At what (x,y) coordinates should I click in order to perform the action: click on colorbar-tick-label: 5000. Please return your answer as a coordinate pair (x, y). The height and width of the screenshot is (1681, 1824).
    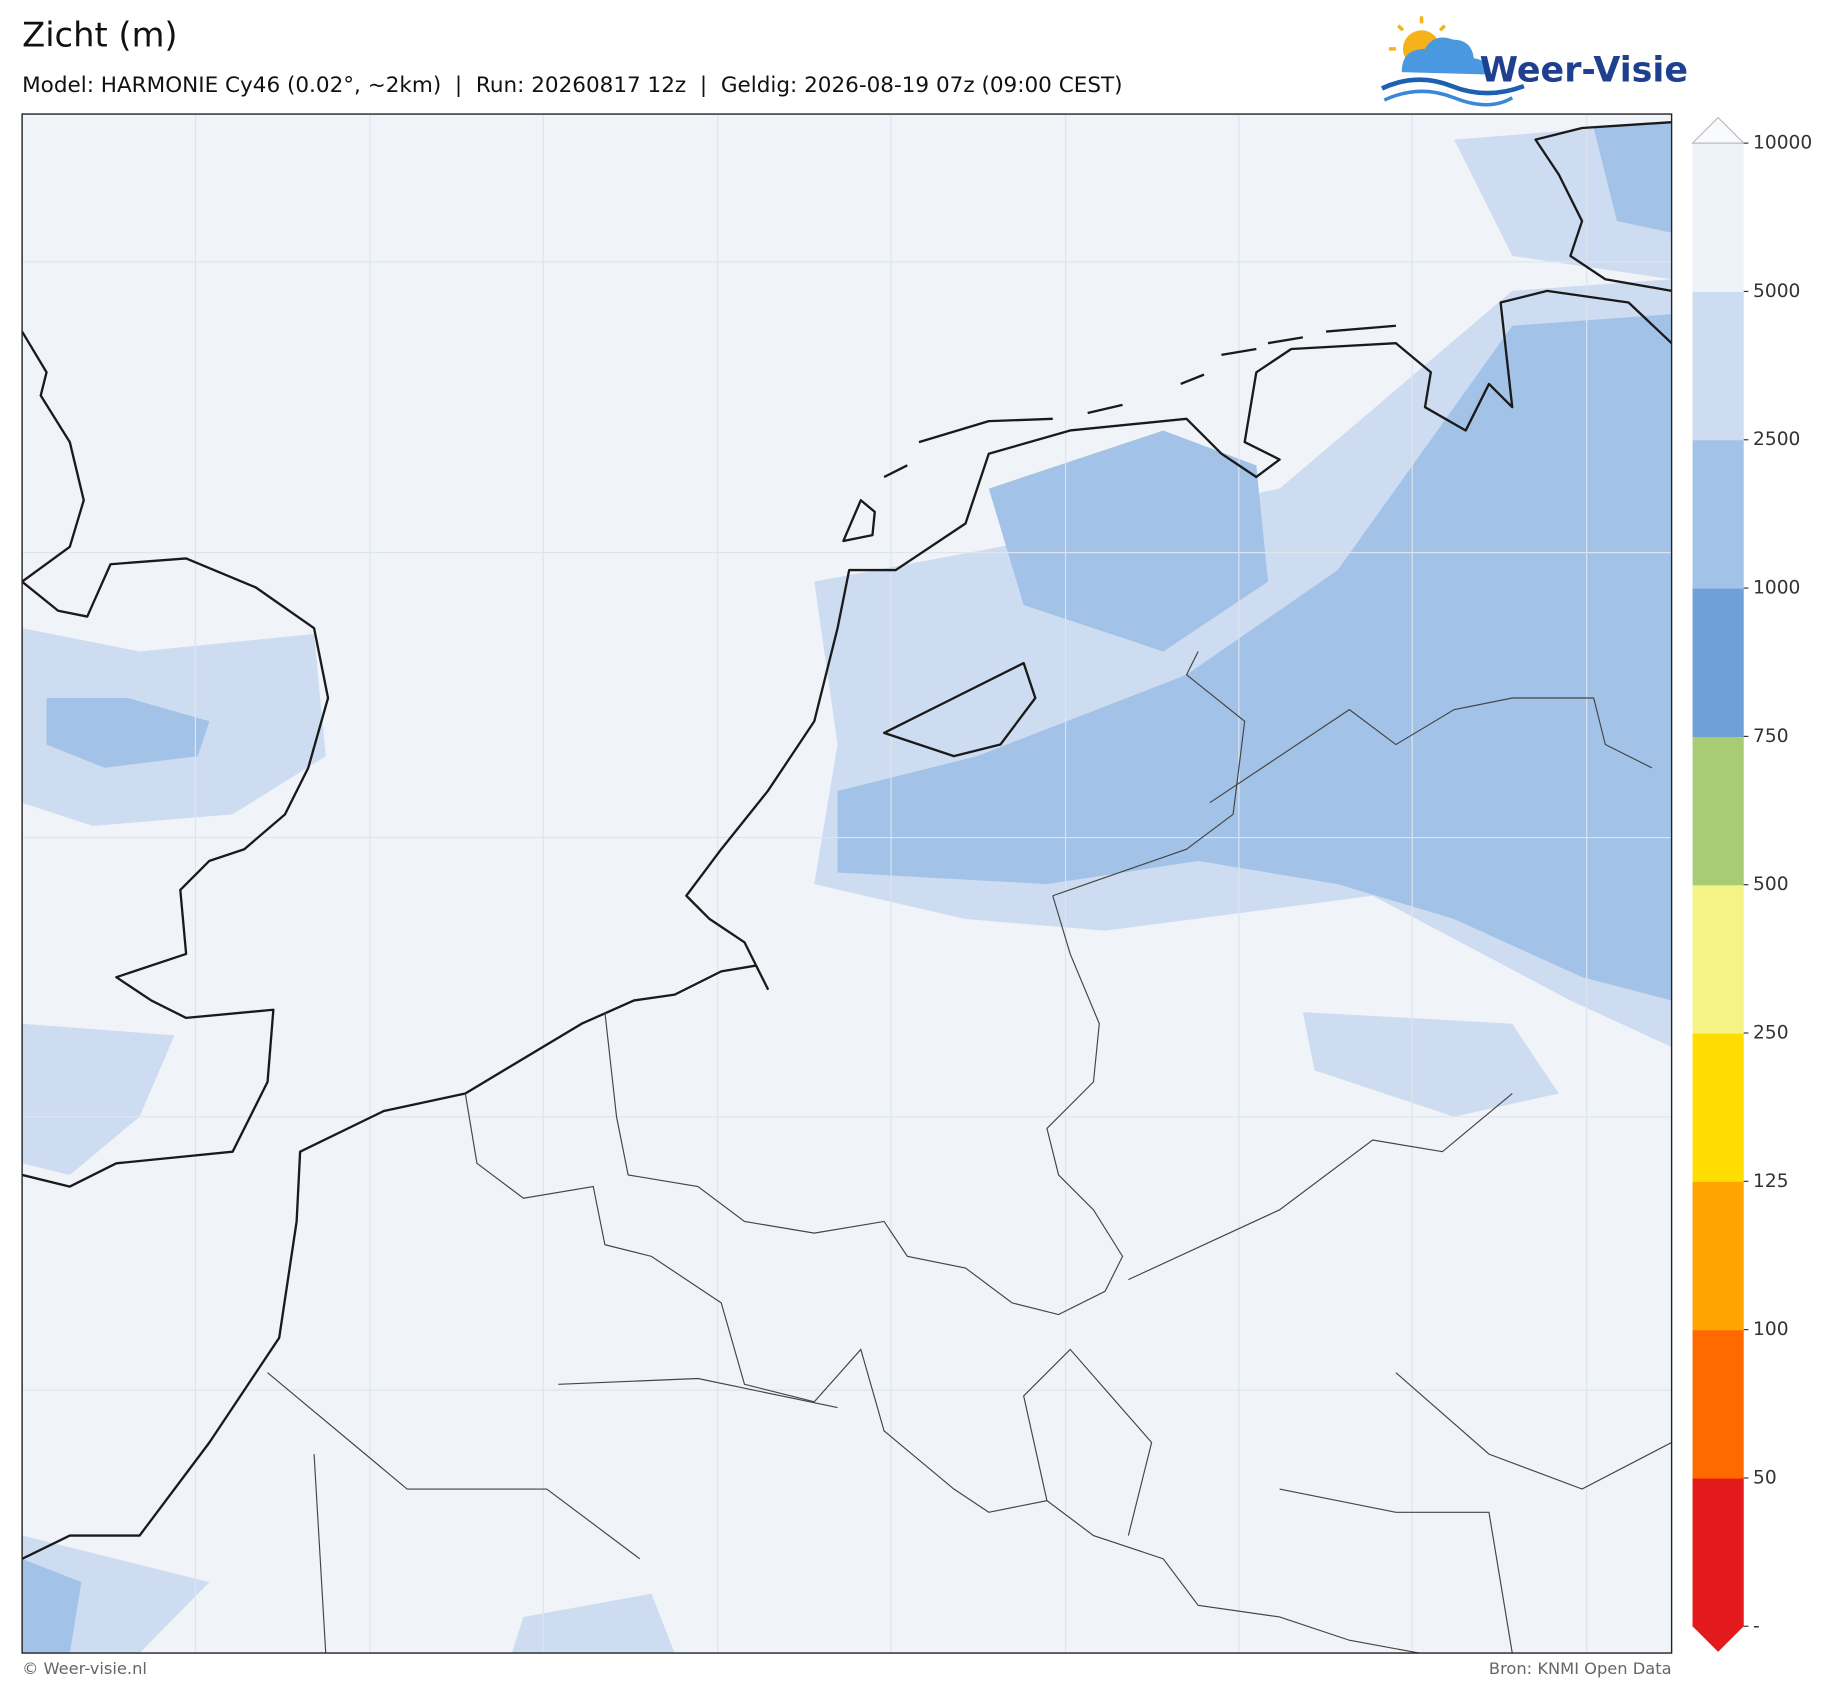
    Looking at the image, I should click on (1776, 291).